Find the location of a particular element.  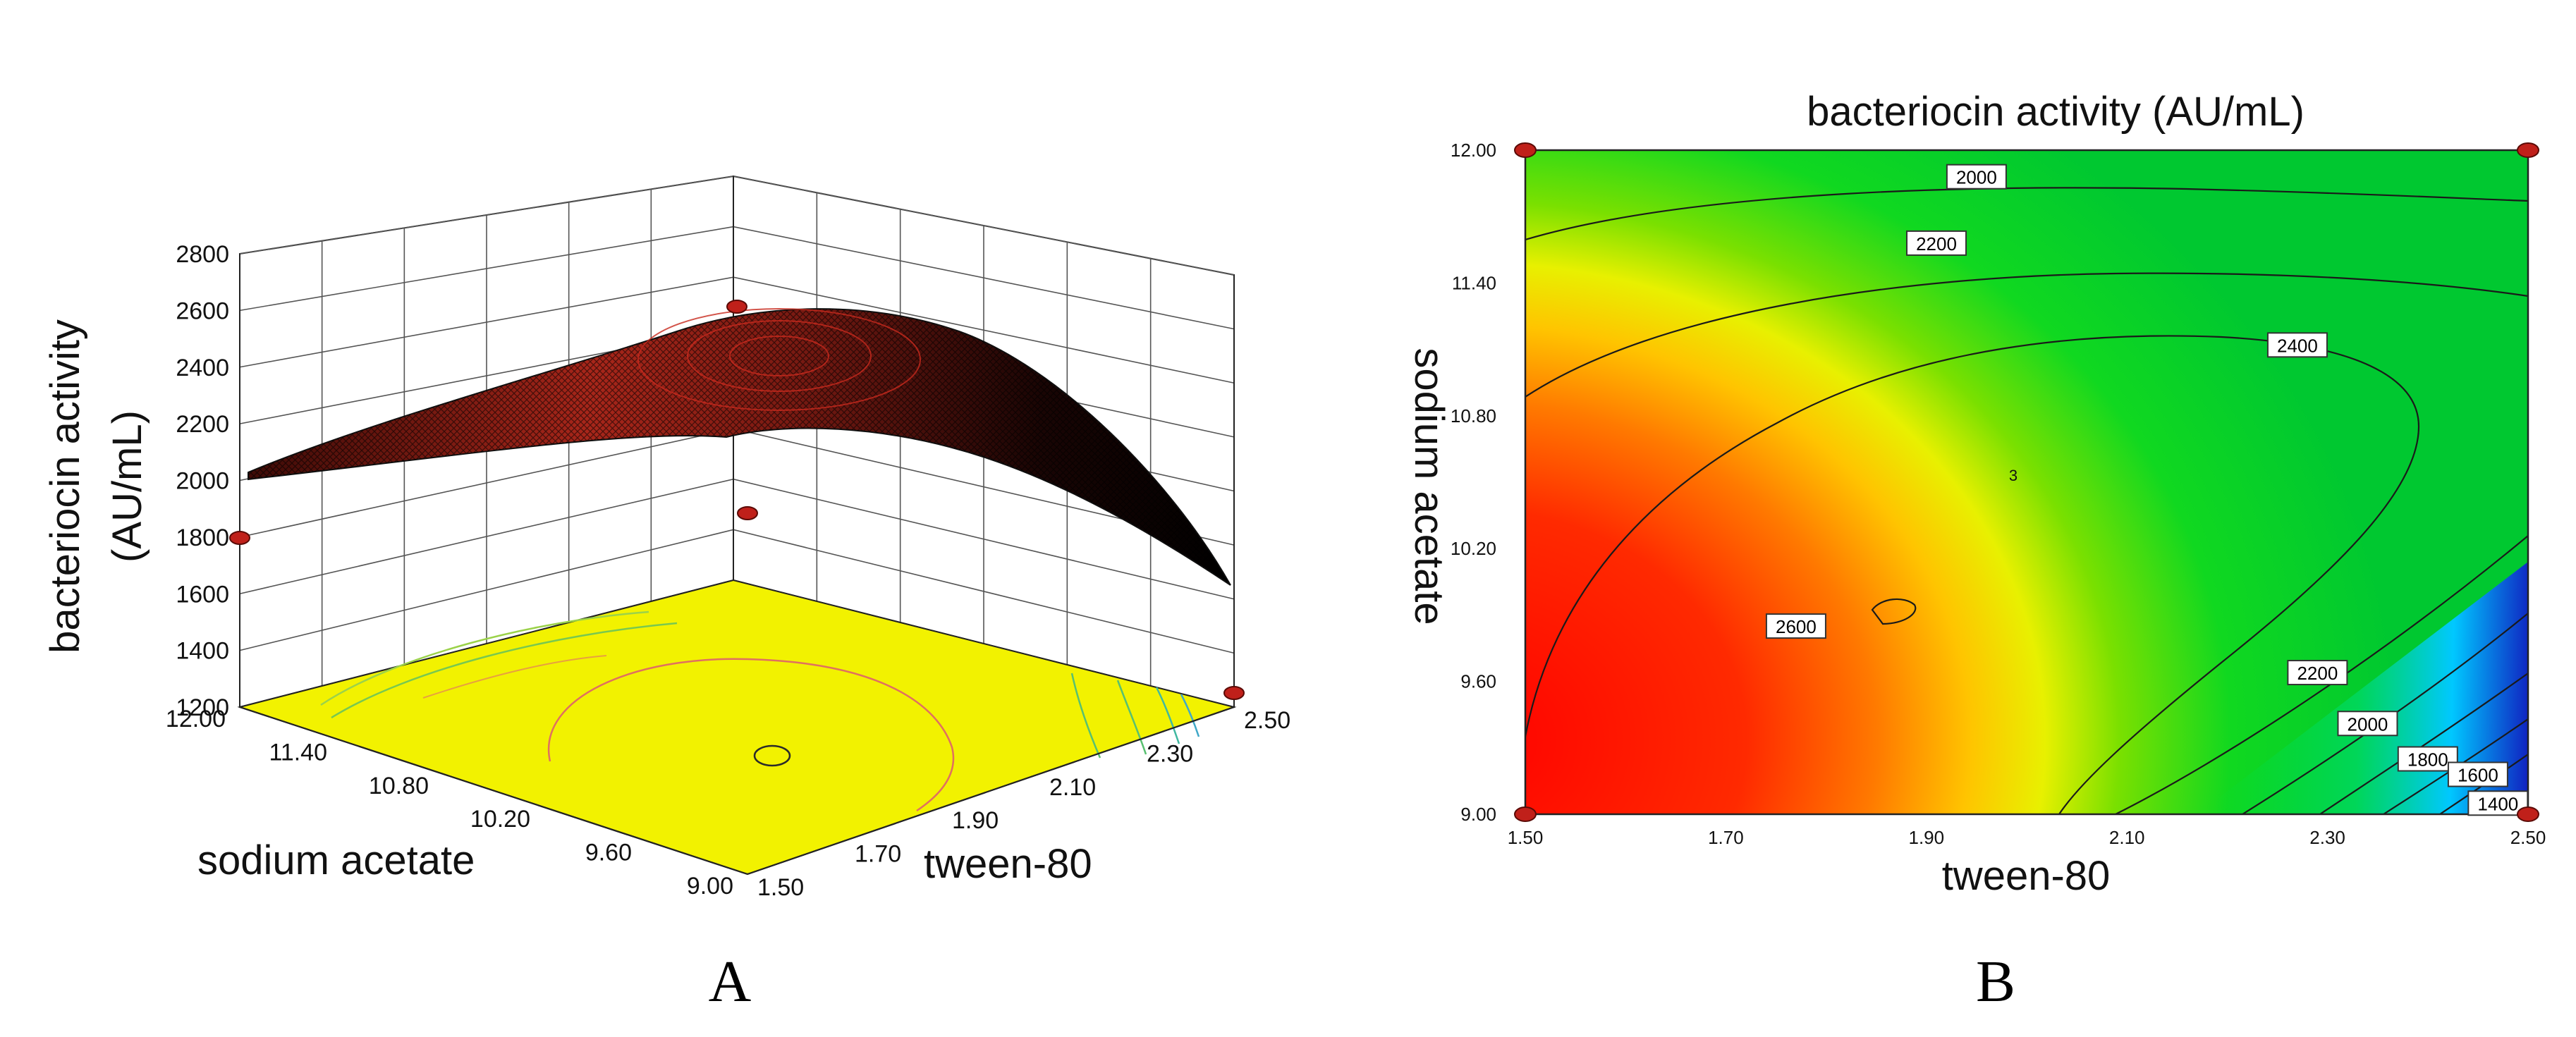

z-tick-label: 2200 is located at coordinates (203, 424).